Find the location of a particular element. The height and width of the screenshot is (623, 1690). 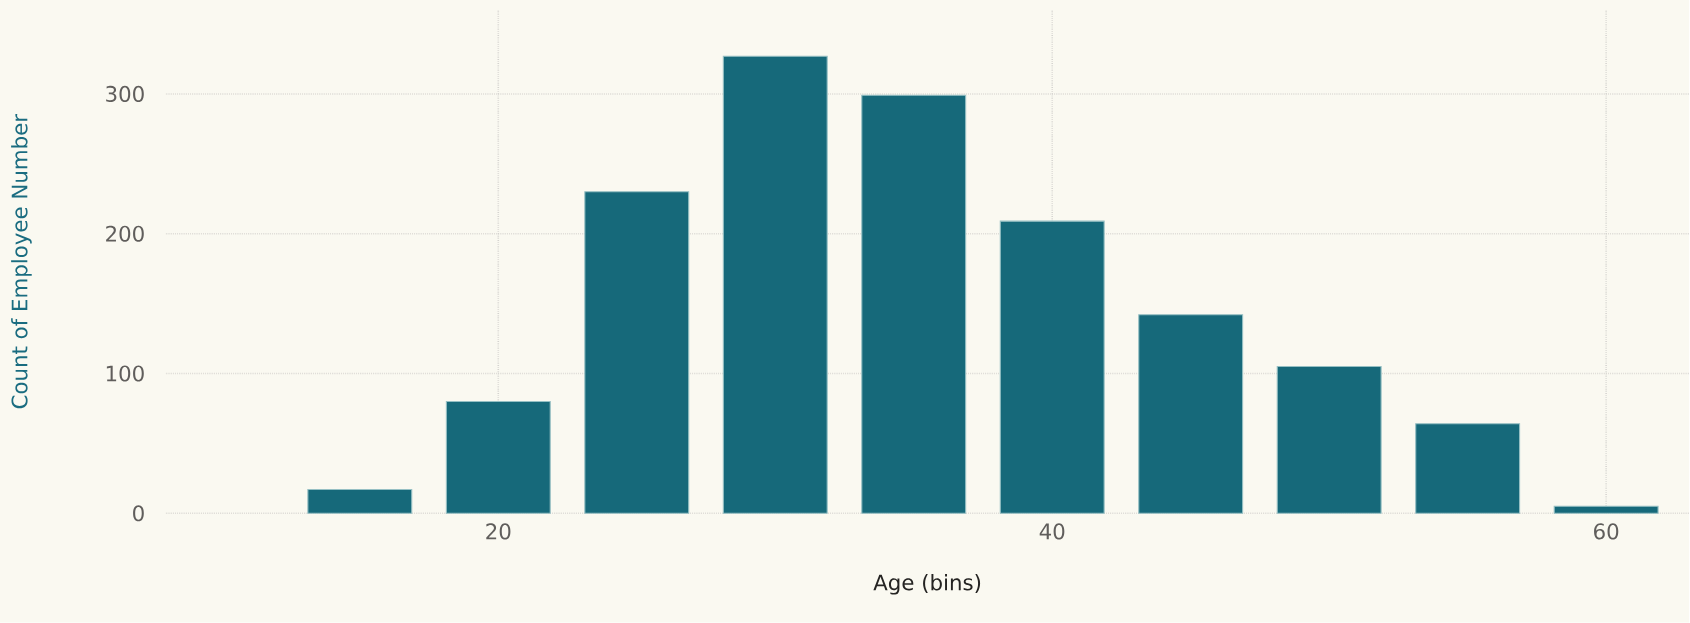

x-tick-label: 20 is located at coordinates (498, 531).